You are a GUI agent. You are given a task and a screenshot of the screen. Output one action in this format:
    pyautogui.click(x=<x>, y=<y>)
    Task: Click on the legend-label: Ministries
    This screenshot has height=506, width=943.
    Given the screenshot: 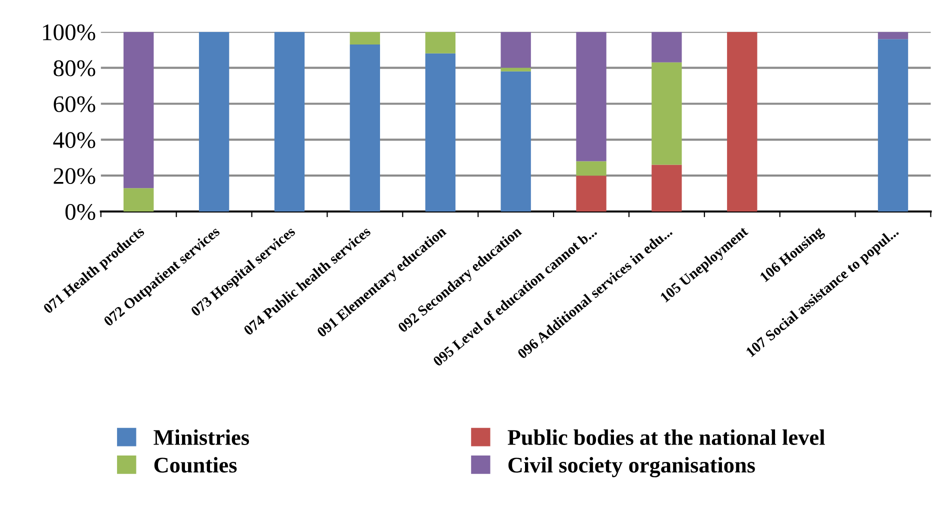 What is the action you would take?
    pyautogui.click(x=202, y=437)
    